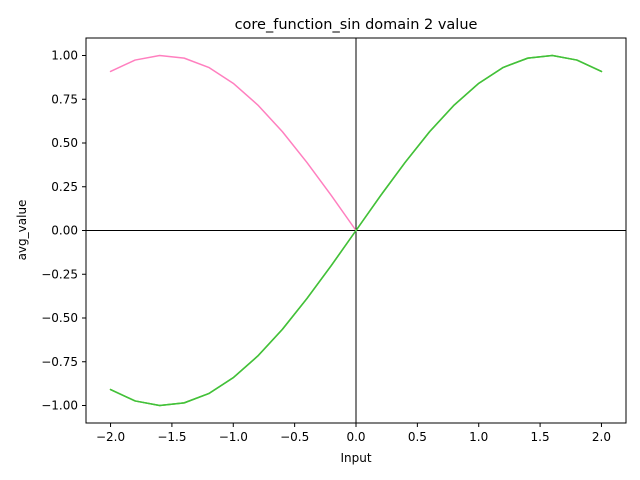 The image size is (640, 480). Describe the element at coordinates (601, 437) in the screenshot. I see `x-tick-label: 2.0` at that location.